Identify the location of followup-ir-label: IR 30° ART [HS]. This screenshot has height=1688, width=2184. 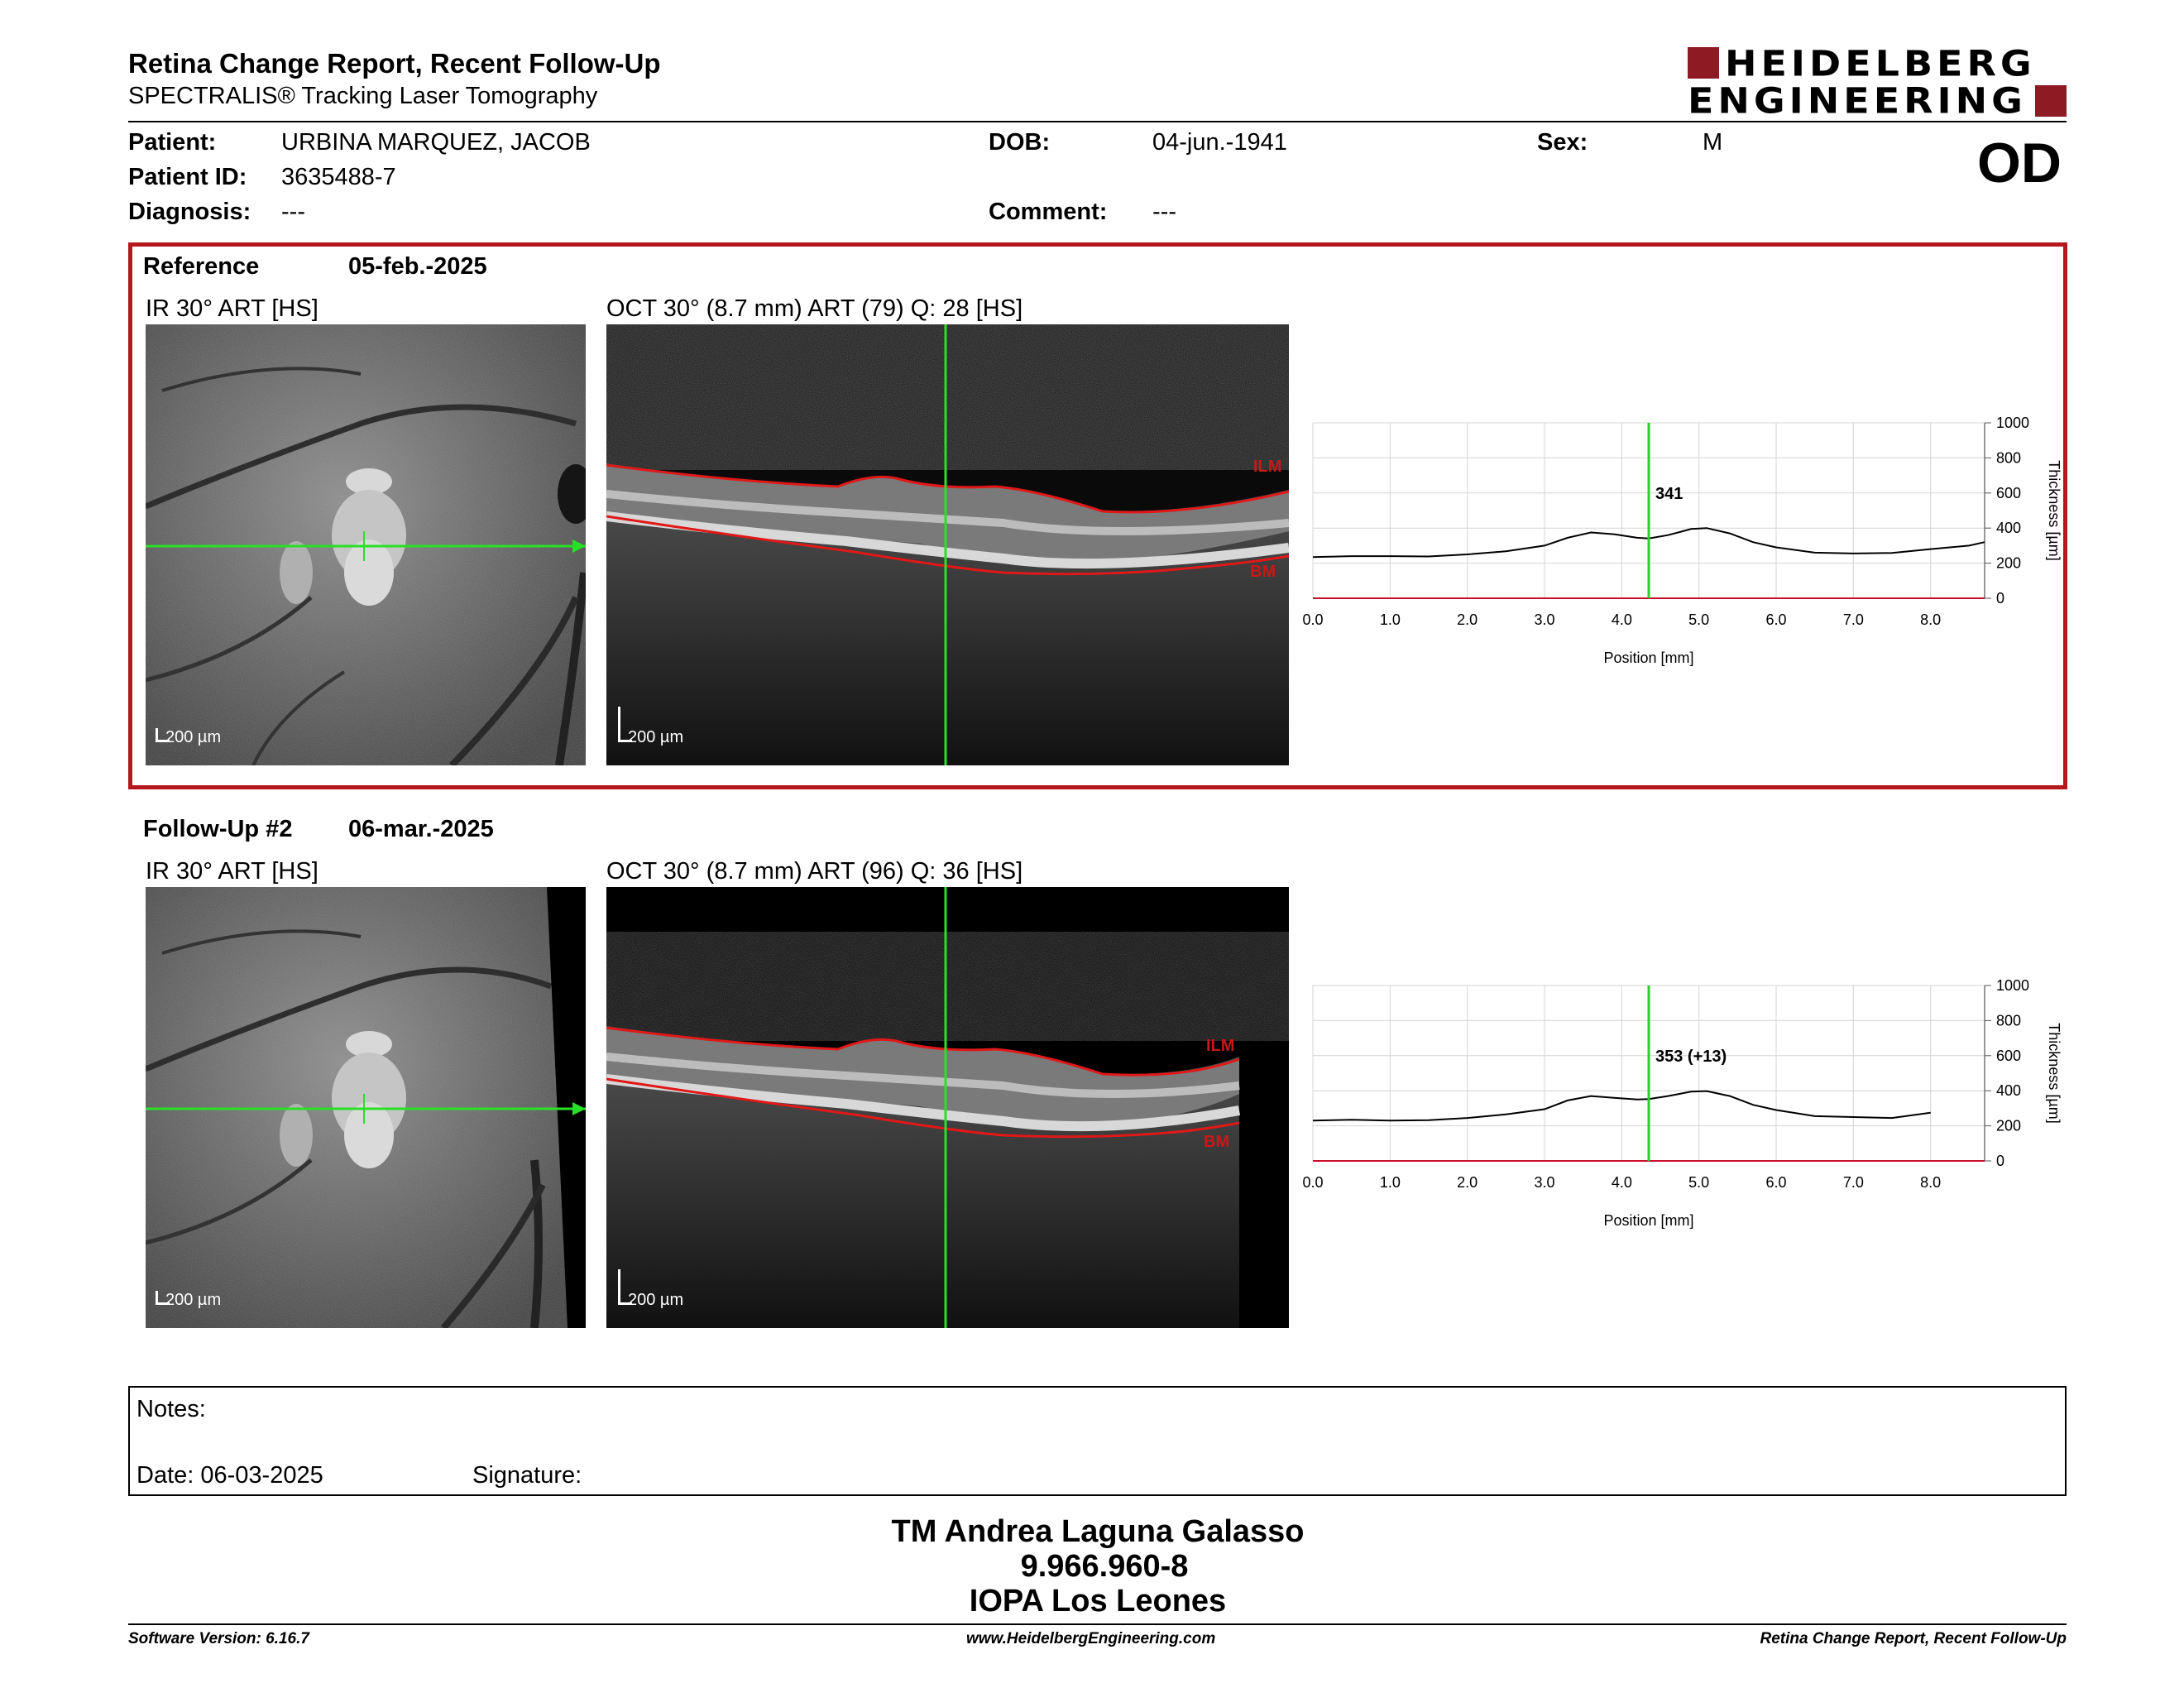
(232, 871).